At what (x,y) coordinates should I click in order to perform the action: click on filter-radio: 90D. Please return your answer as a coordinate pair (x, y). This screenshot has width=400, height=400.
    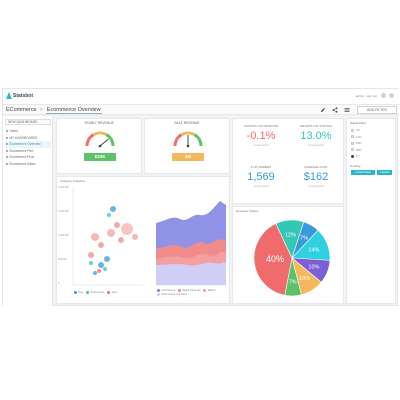
    Looking at the image, I should click on (356, 150).